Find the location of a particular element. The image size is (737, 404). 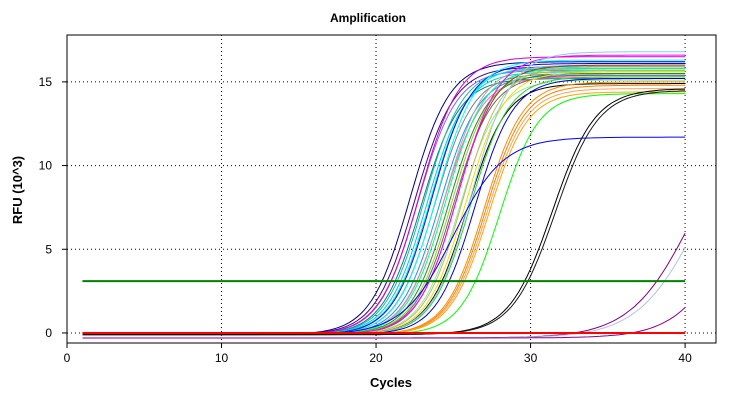

y-tick-label: 15 is located at coordinates (46, 82).